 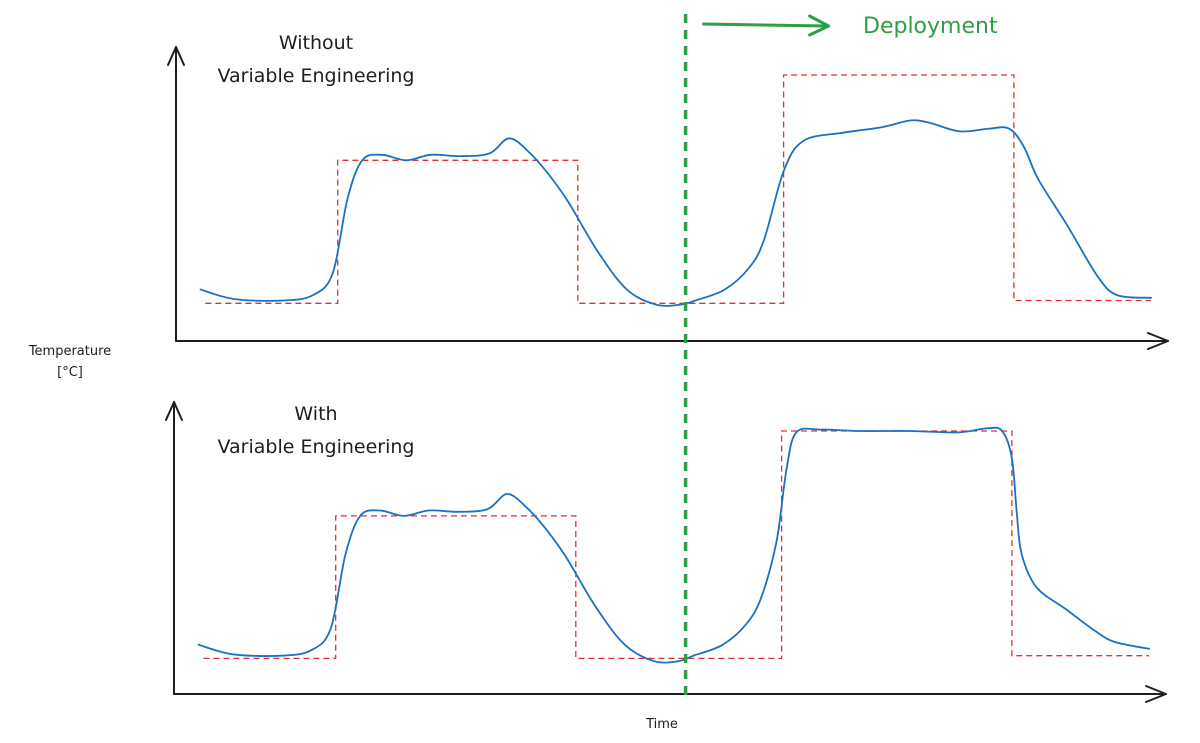 What do you see at coordinates (69, 351) in the screenshot?
I see `y-axis-label-line-1: Temperature` at bounding box center [69, 351].